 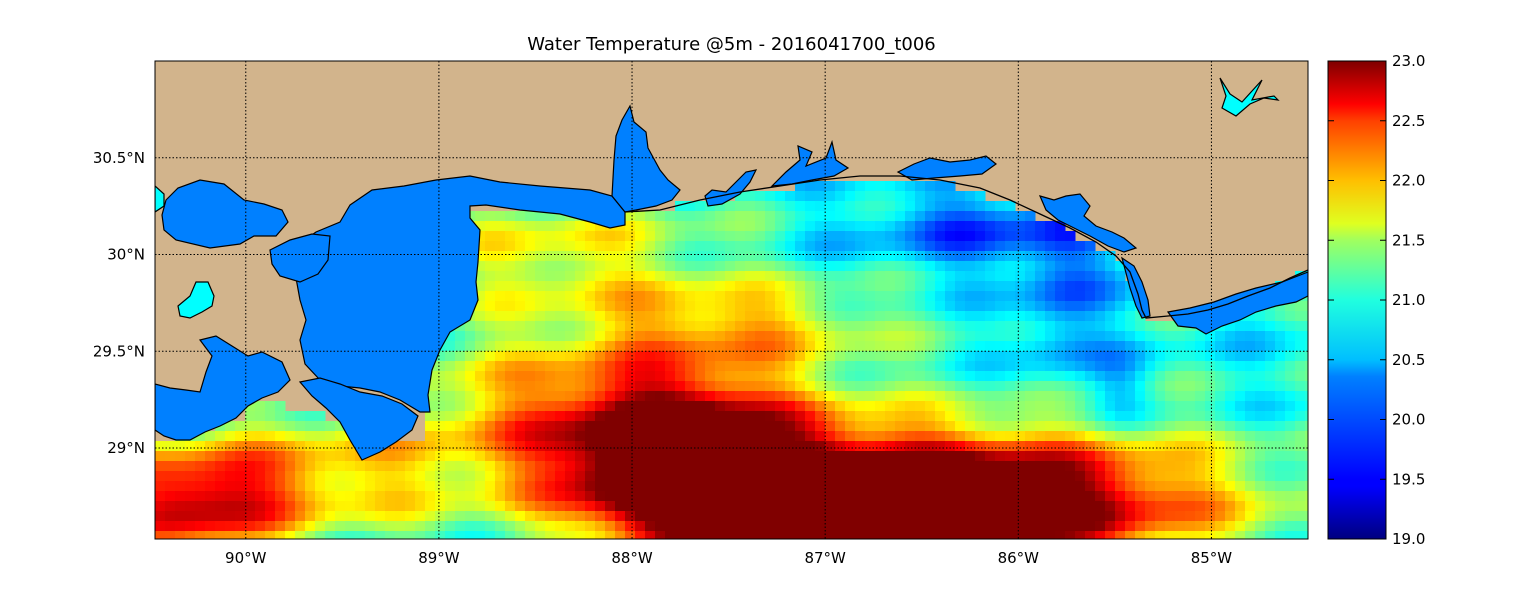 I want to click on colorbar-label: 20.5, so click(x=1408, y=360).